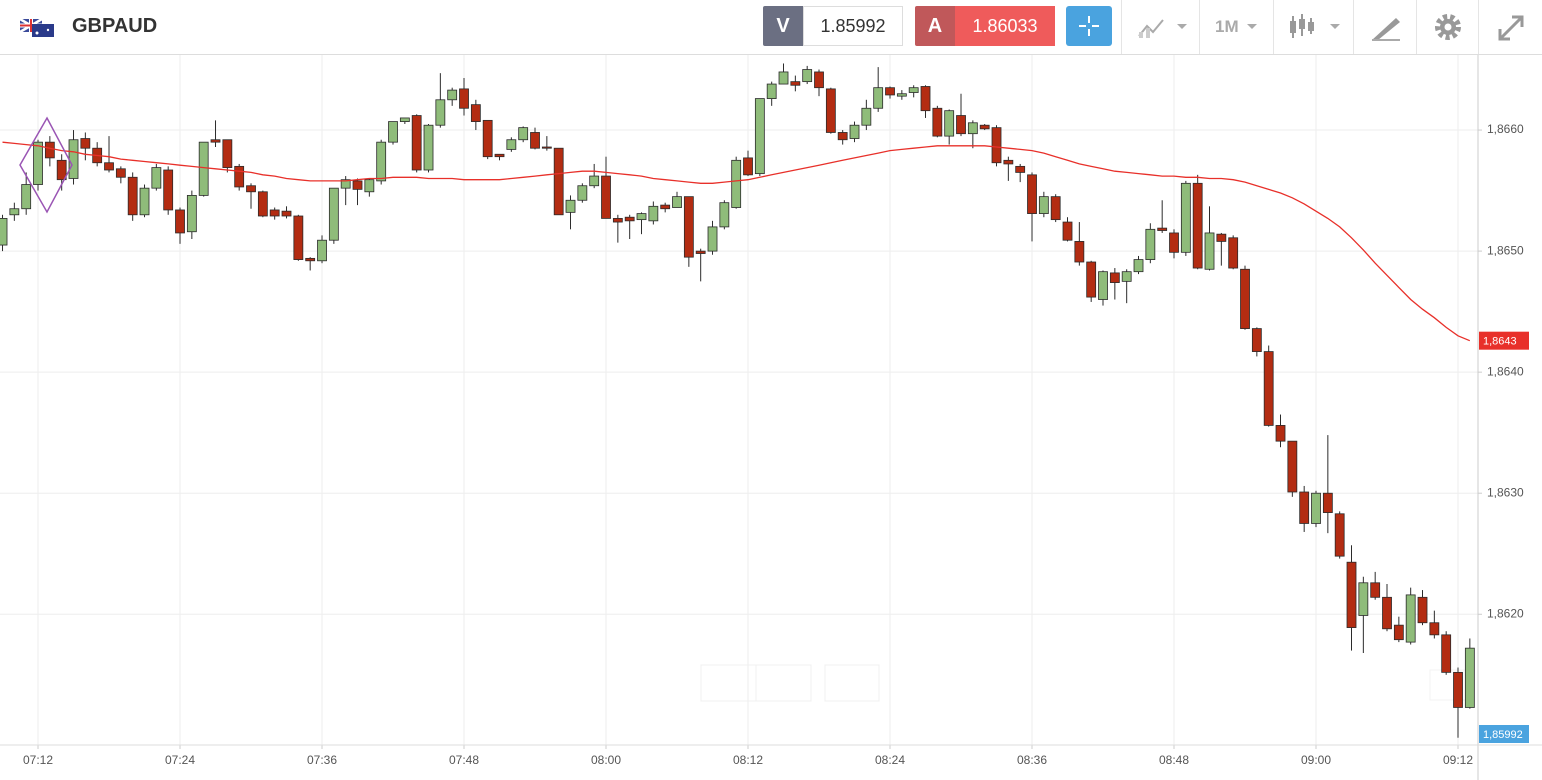 This screenshot has height=780, width=1542. What do you see at coordinates (935, 26) in the screenshot?
I see `buy-button: A` at bounding box center [935, 26].